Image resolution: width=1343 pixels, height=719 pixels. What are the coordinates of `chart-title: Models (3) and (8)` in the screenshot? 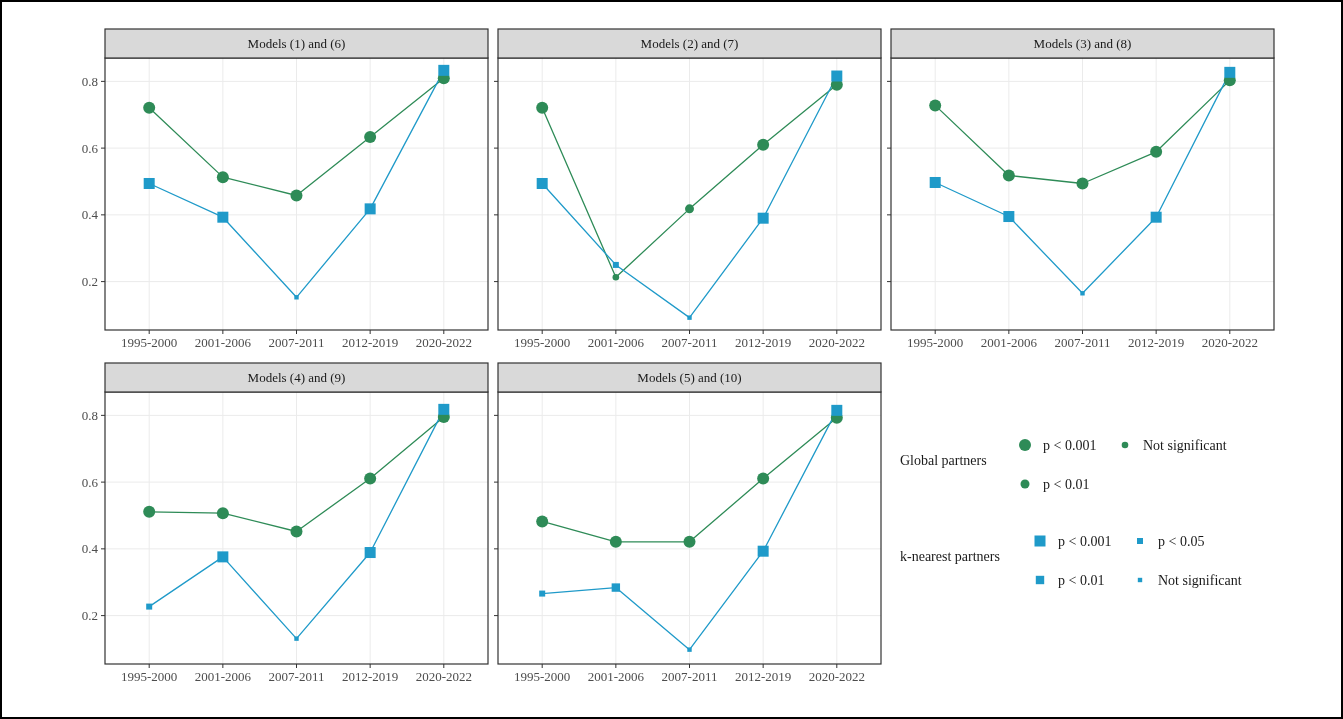 It's located at (1082, 43).